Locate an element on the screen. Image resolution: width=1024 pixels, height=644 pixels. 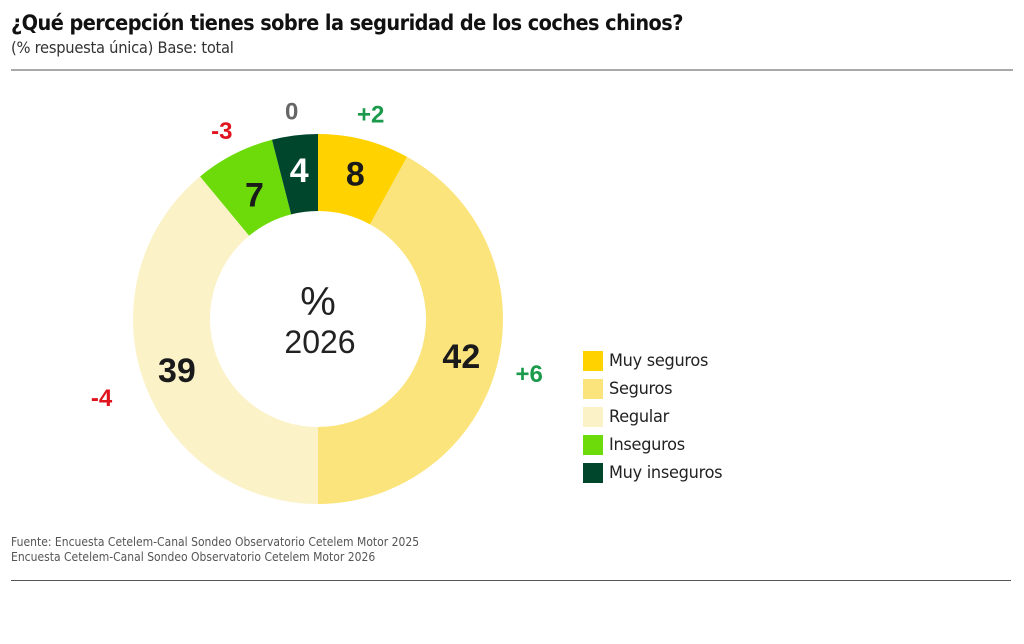
donut-slice-inseguros is located at coordinates (246, 187).